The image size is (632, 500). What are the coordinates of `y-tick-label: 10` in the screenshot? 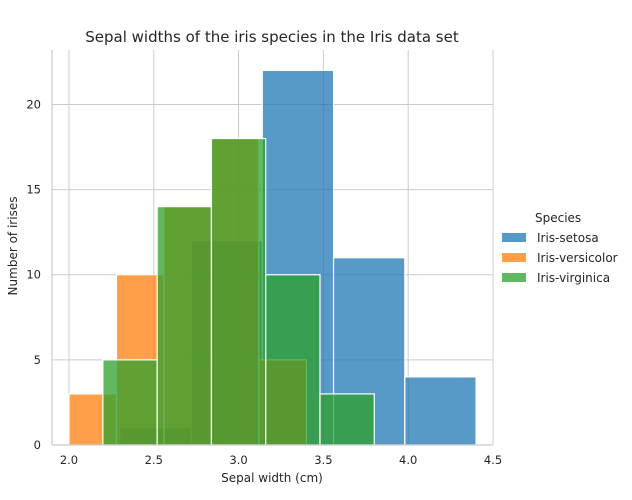 It's located at (33, 275).